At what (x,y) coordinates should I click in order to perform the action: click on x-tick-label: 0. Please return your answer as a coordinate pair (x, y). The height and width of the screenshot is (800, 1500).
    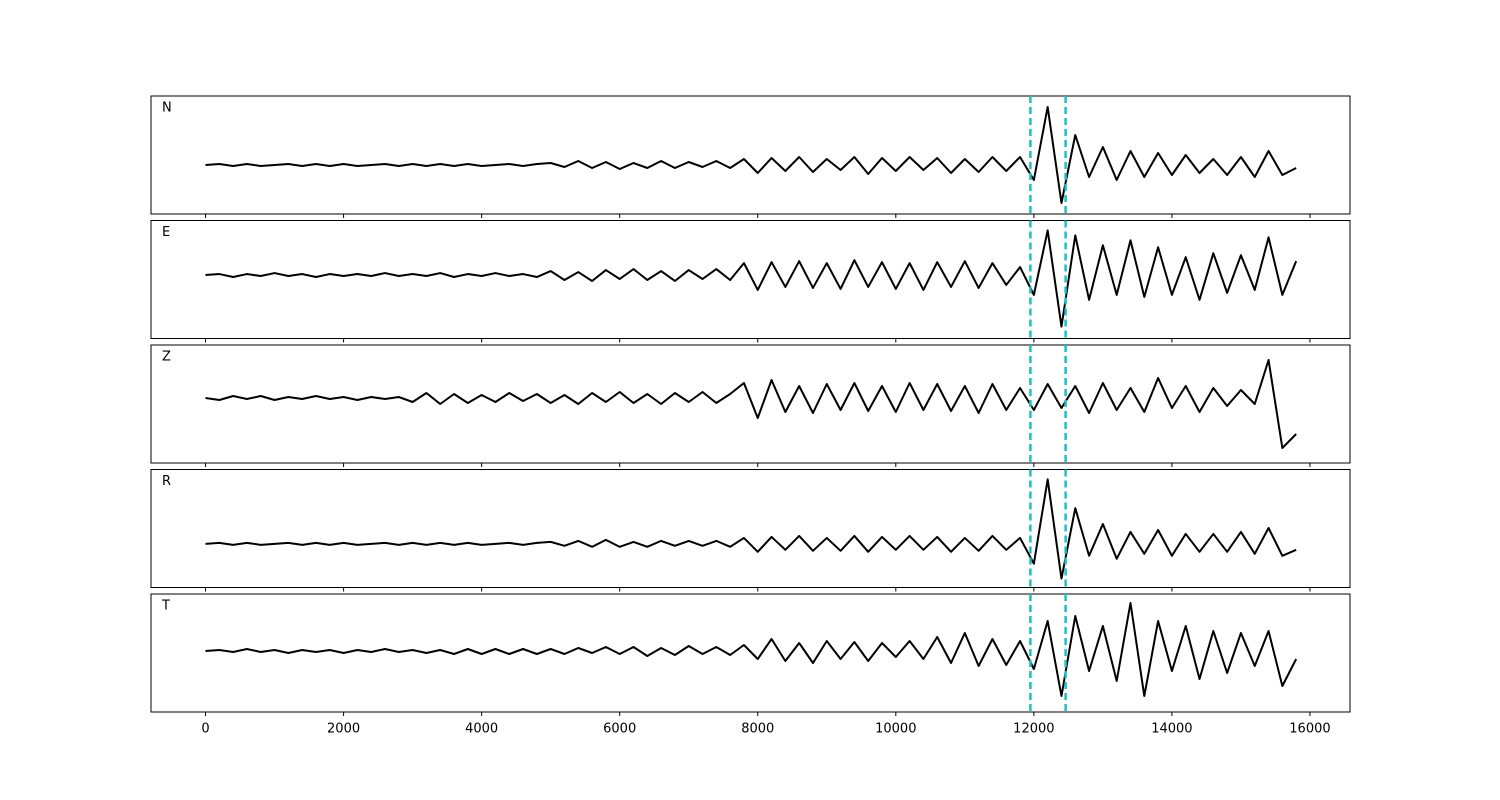
    Looking at the image, I should click on (205, 729).